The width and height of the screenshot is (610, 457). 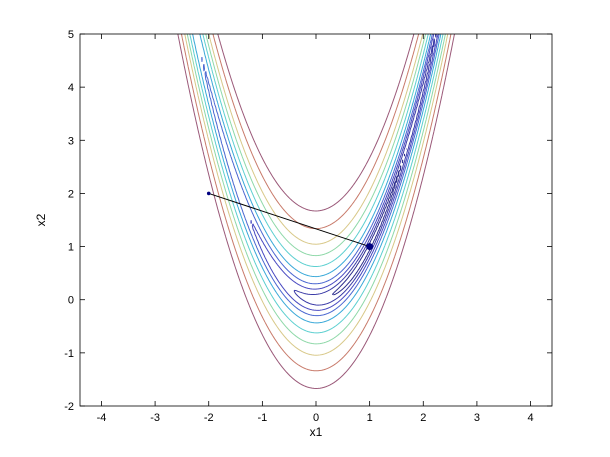 What do you see at coordinates (370, 418) in the screenshot?
I see `x-tick-label: 1` at bounding box center [370, 418].